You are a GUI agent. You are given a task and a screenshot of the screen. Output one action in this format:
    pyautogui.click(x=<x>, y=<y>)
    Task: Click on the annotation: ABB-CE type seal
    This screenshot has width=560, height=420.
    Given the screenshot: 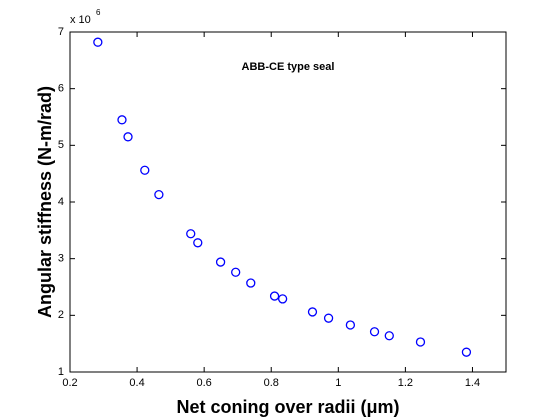 What is the action you would take?
    pyautogui.click(x=288, y=67)
    